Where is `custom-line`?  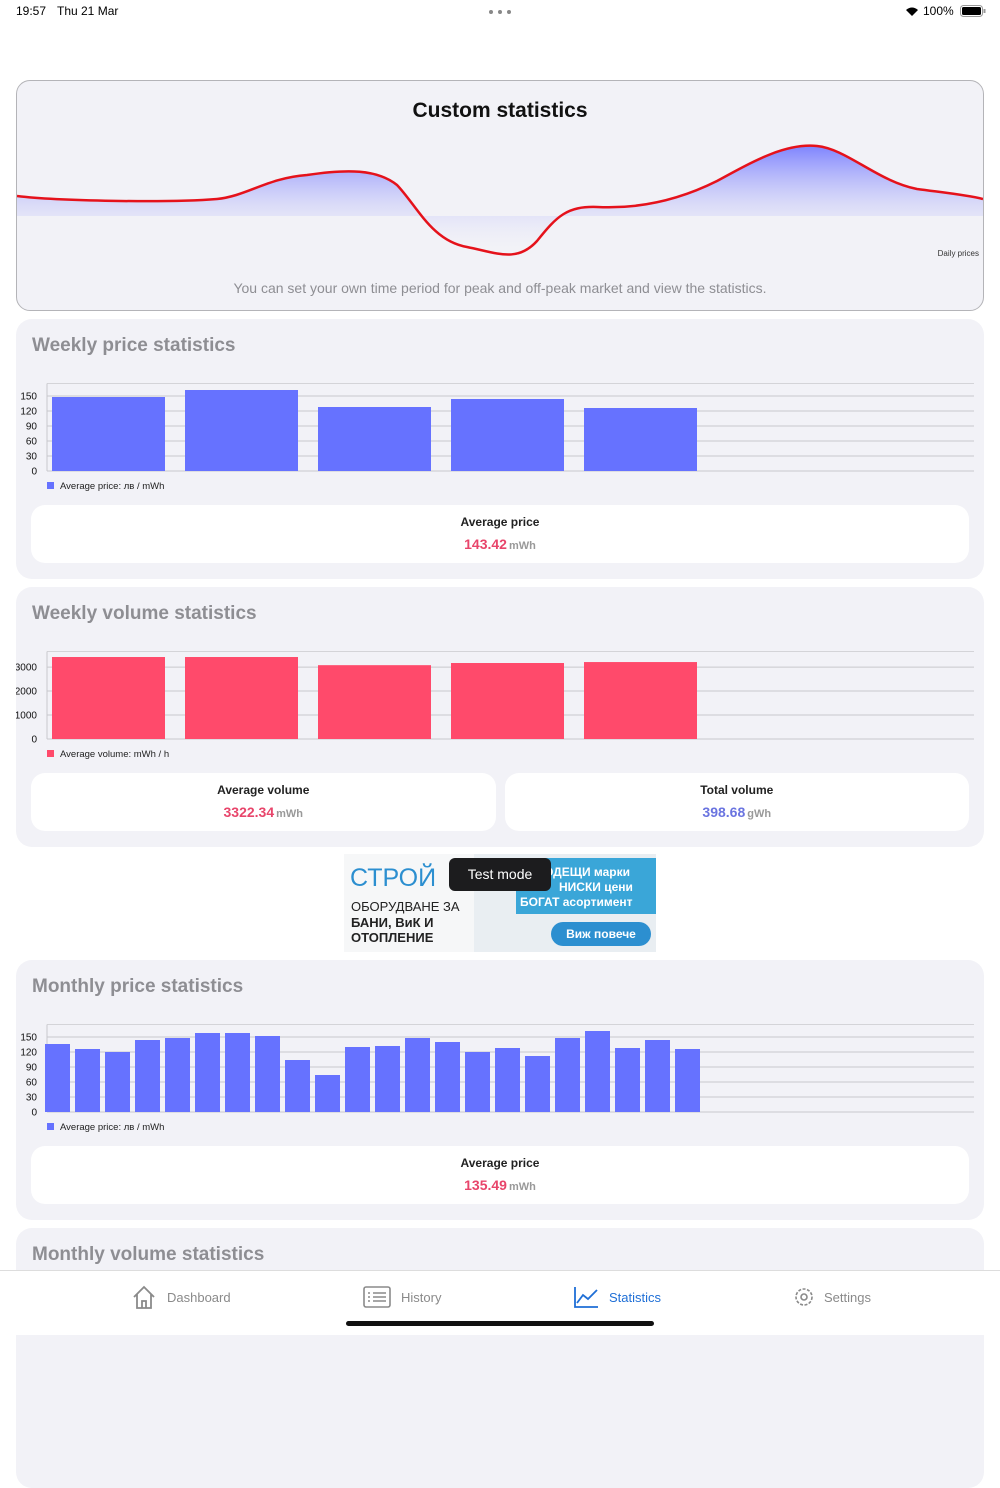 custom-line is located at coordinates (500, 200).